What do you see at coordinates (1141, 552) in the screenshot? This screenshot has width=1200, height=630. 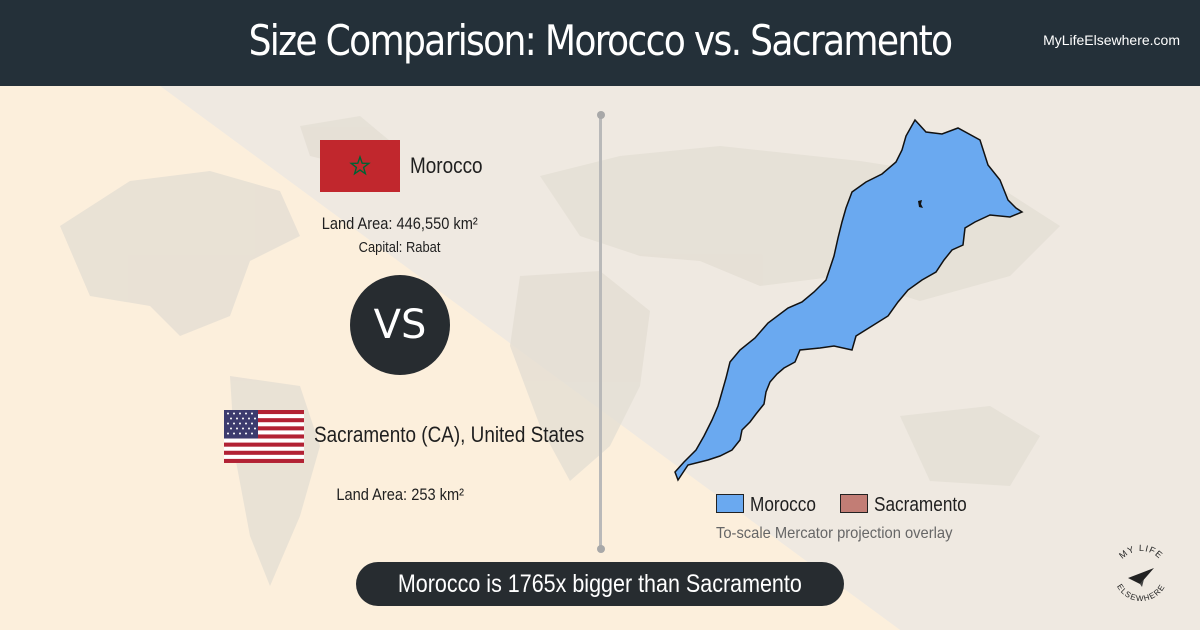 I see `svg-text: MY LIFE` at bounding box center [1141, 552].